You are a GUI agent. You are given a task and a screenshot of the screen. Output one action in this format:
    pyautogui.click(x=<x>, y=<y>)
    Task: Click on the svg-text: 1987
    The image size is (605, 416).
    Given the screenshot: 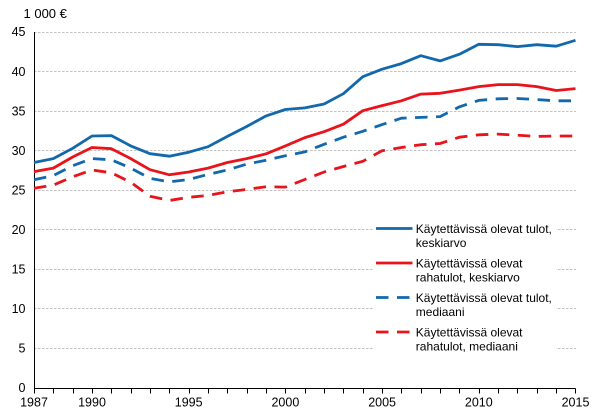 What is the action you would take?
    pyautogui.click(x=34, y=403)
    